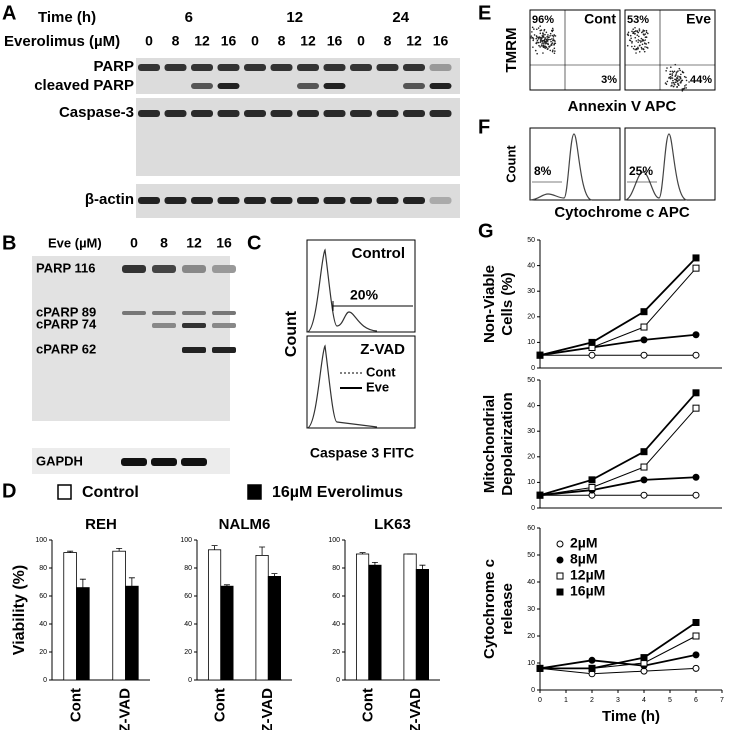 The image size is (729, 730). I want to click on dose-label: 16, so click(335, 41).